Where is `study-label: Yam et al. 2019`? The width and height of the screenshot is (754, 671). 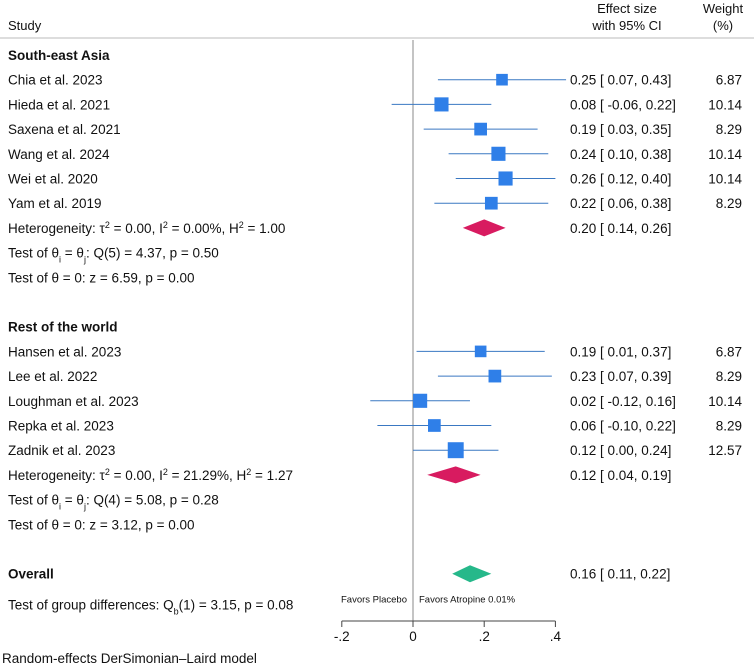
study-label: Yam et al. 2019 is located at coordinates (55, 203).